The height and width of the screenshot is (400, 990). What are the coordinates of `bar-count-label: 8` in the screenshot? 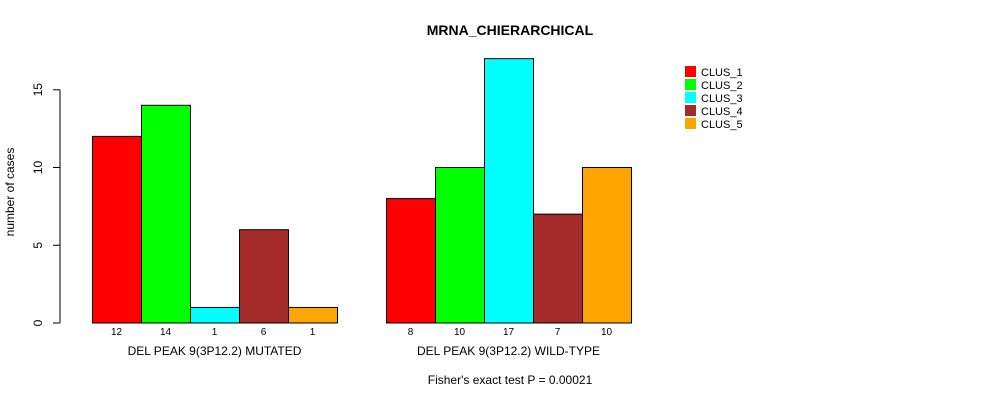 It's located at (411, 332).